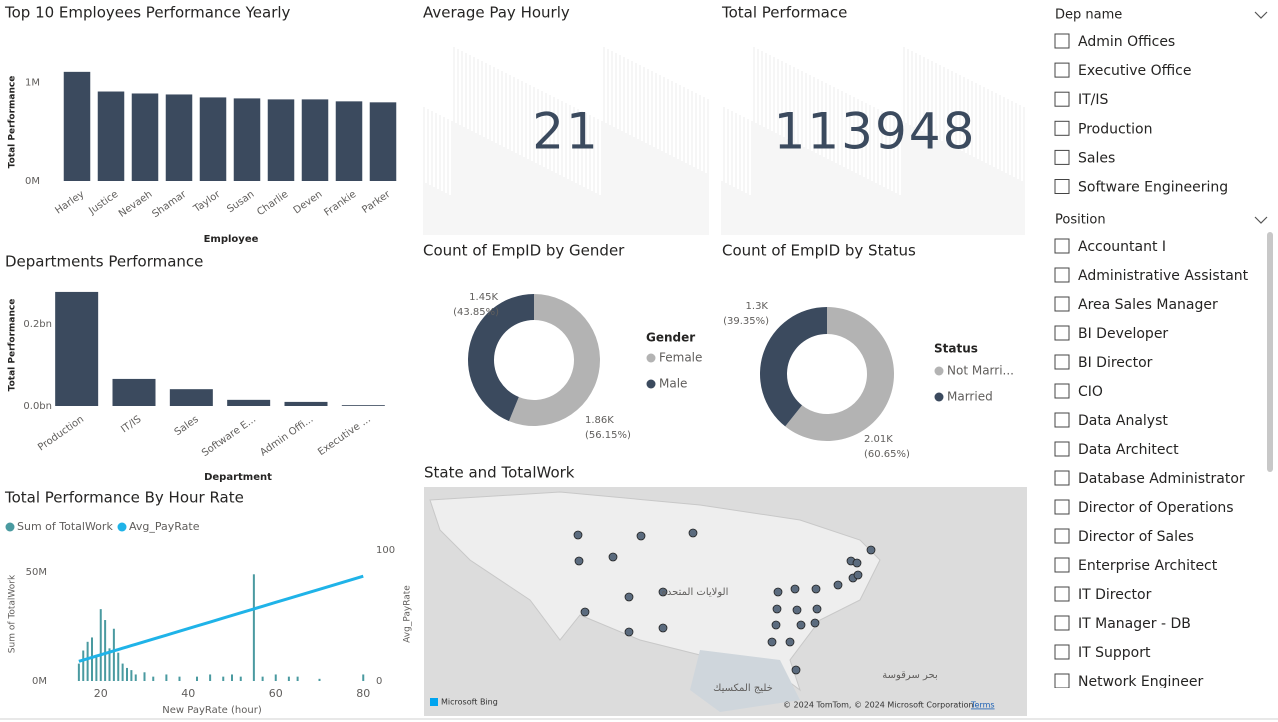 The width and height of the screenshot is (1278, 722). Describe the element at coordinates (104, 262) in the screenshot. I see `chart-title: Departments Performance` at that location.